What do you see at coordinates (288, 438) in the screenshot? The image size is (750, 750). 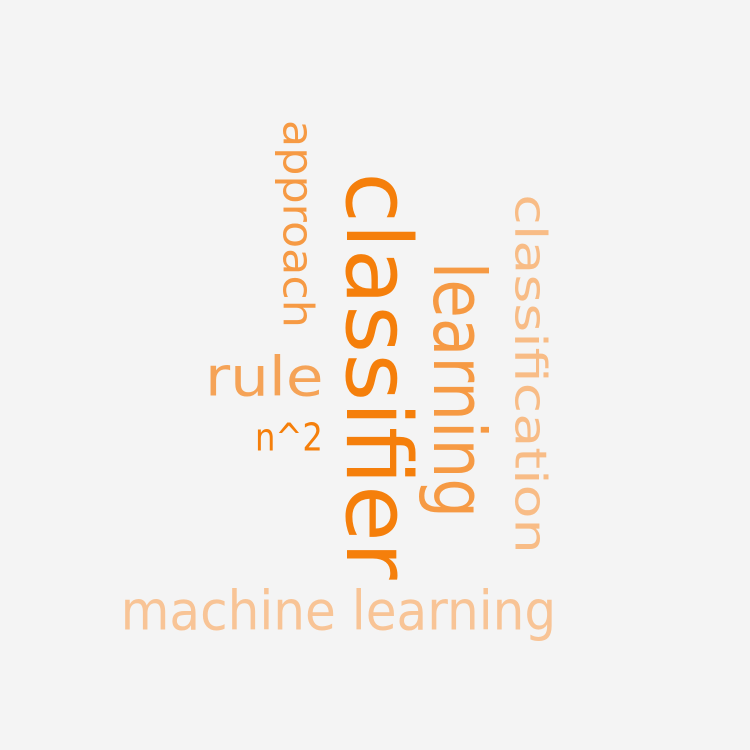 I see `word-n2: n^2` at bounding box center [288, 438].